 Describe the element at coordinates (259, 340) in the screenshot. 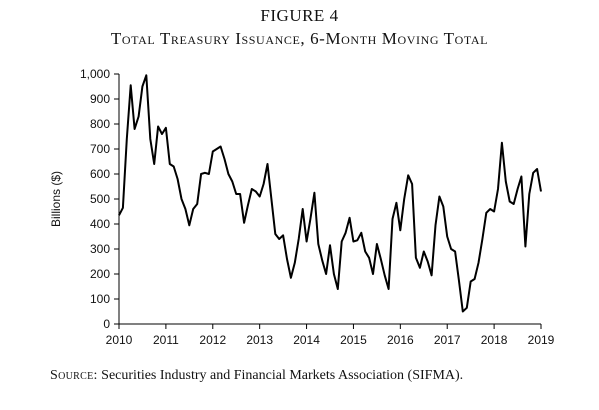

I see `x-tick-label: 2013` at that location.